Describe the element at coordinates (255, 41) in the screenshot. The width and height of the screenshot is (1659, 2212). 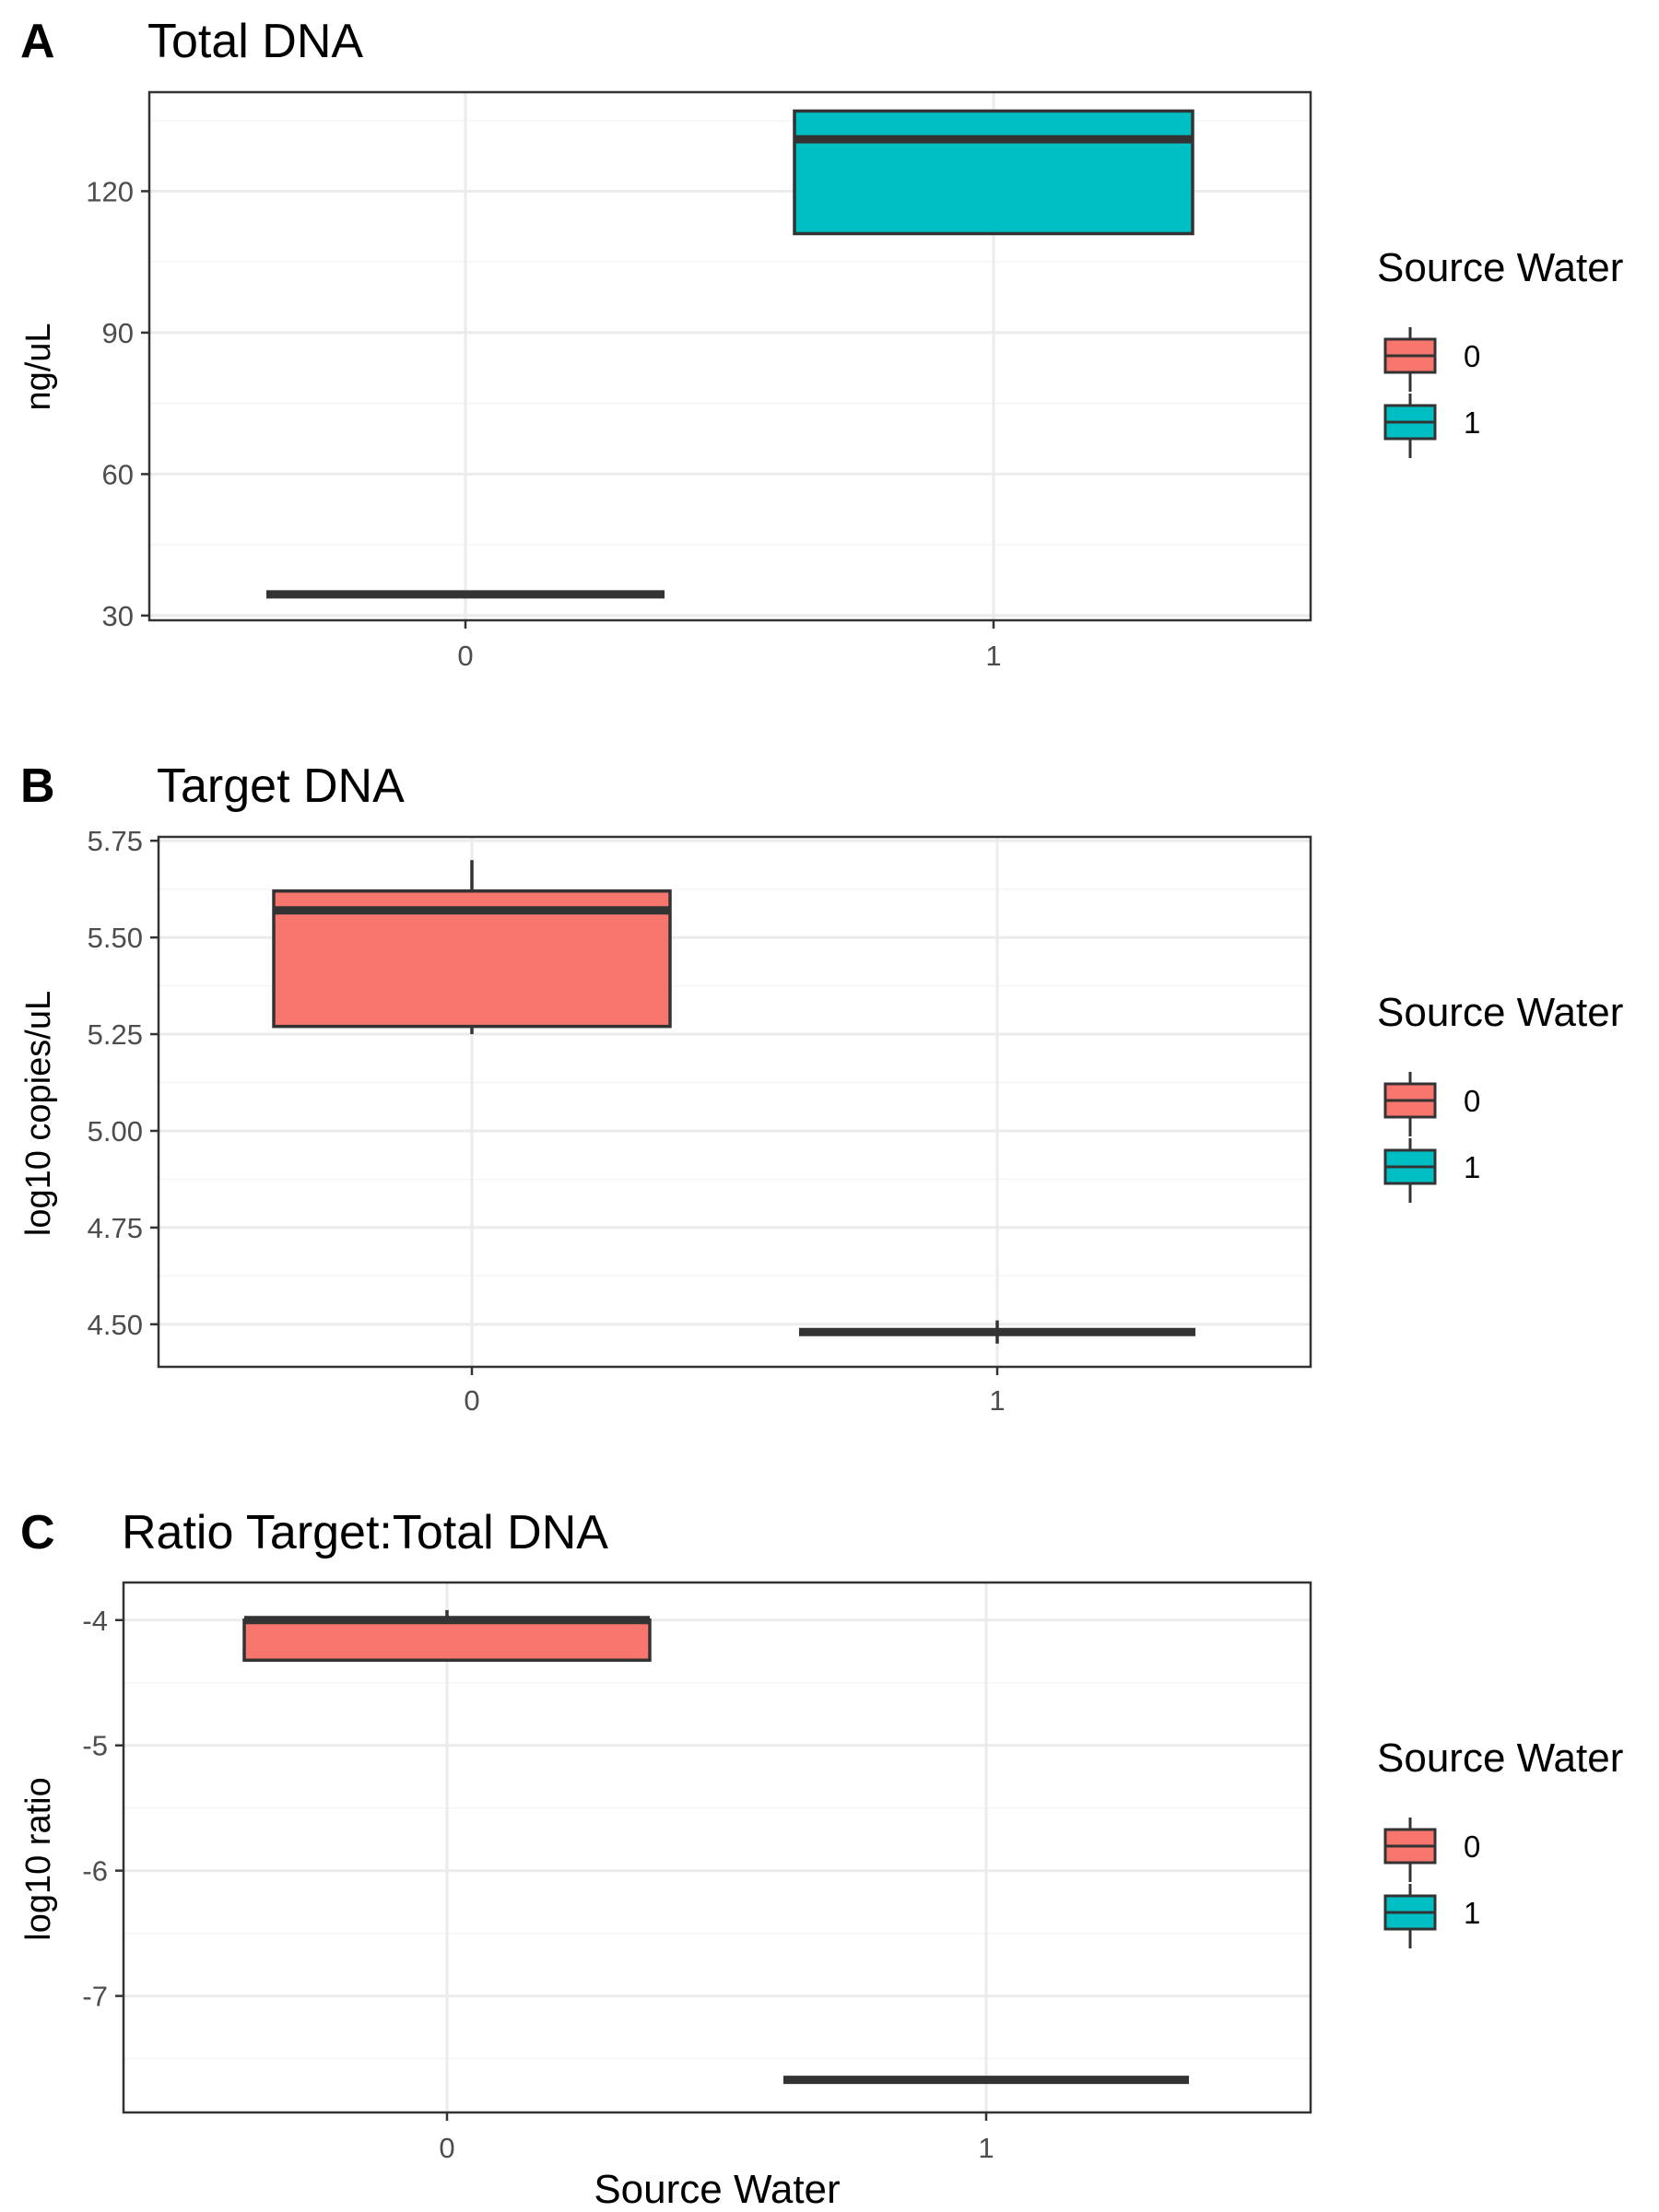
I see `panel-title: Total DNA` at that location.